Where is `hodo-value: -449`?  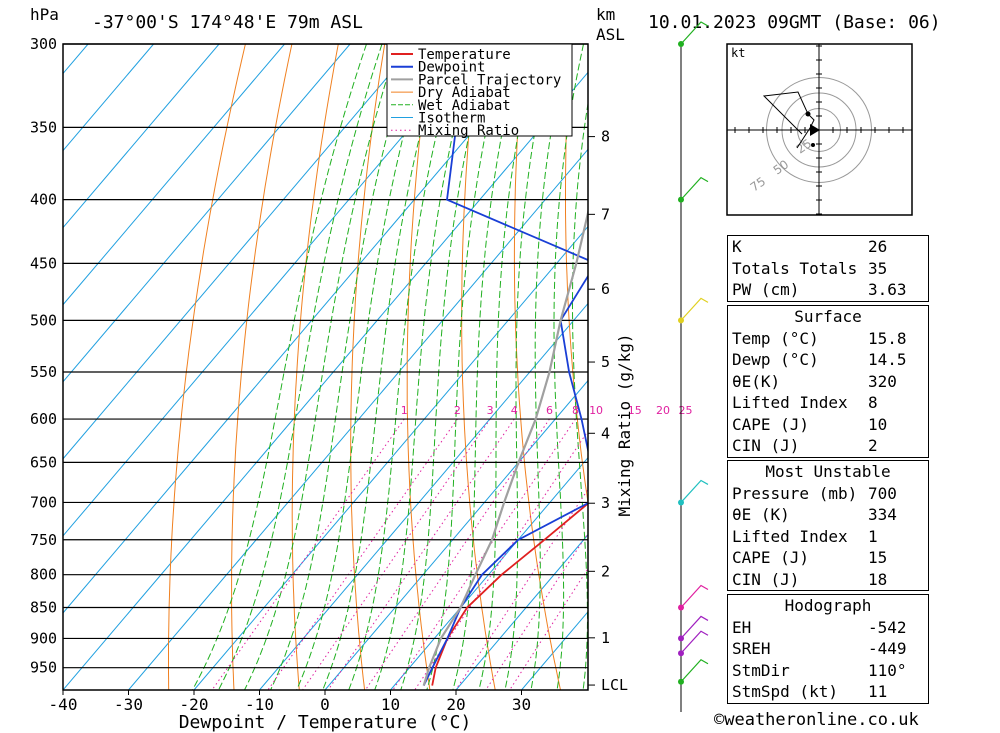 hodo-value: -449 is located at coordinates (887, 648).